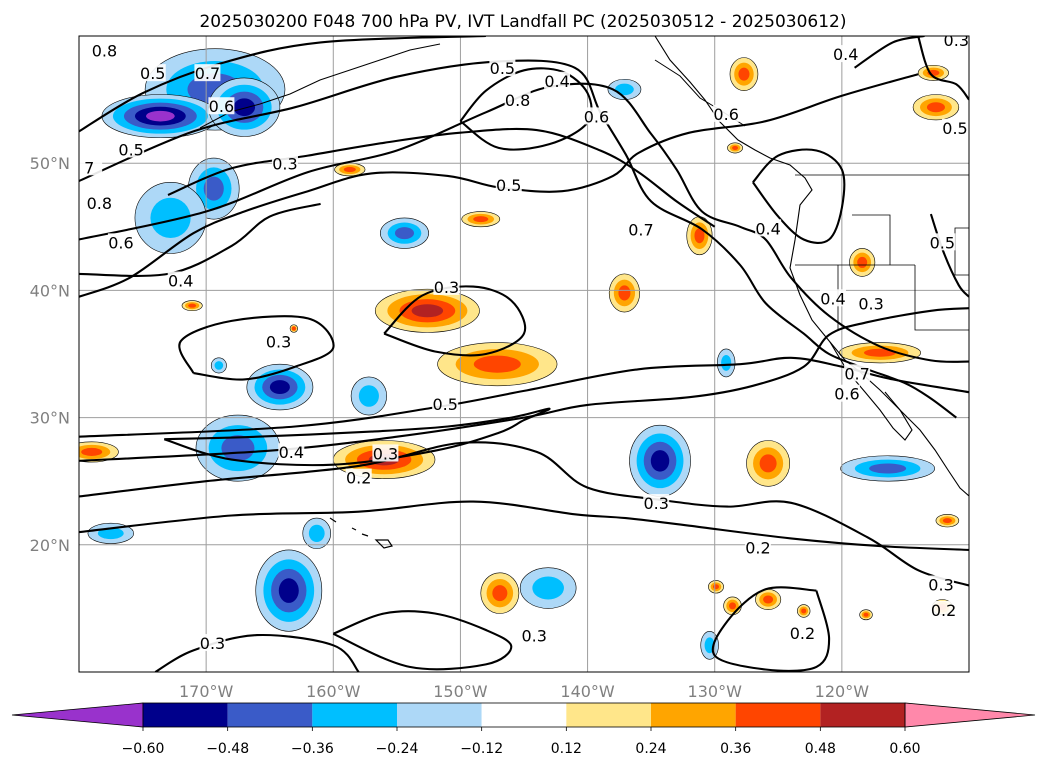  Describe the element at coordinates (397, 749) in the screenshot. I see `colorbar-tick-label: −0.24` at that location.